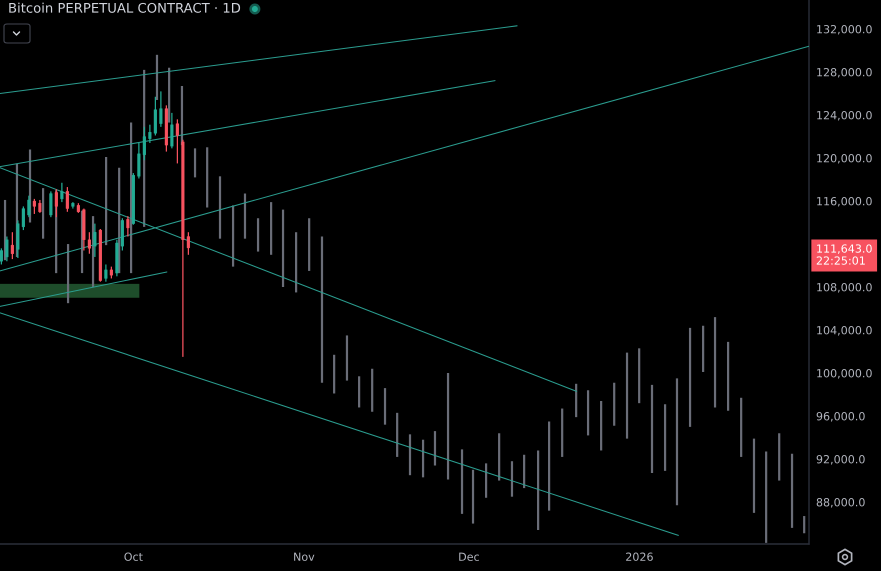 This screenshot has width=881, height=571. What do you see at coordinates (844, 254) in the screenshot?
I see `text: 111,643.0 22:25:01` at bounding box center [844, 254].